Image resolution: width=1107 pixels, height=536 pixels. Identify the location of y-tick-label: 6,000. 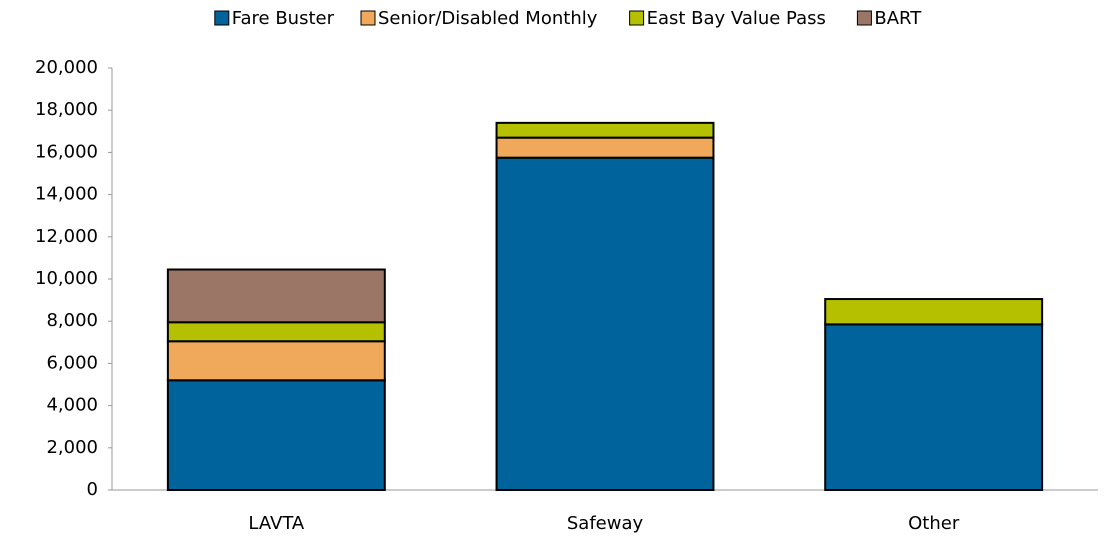
(72, 362).